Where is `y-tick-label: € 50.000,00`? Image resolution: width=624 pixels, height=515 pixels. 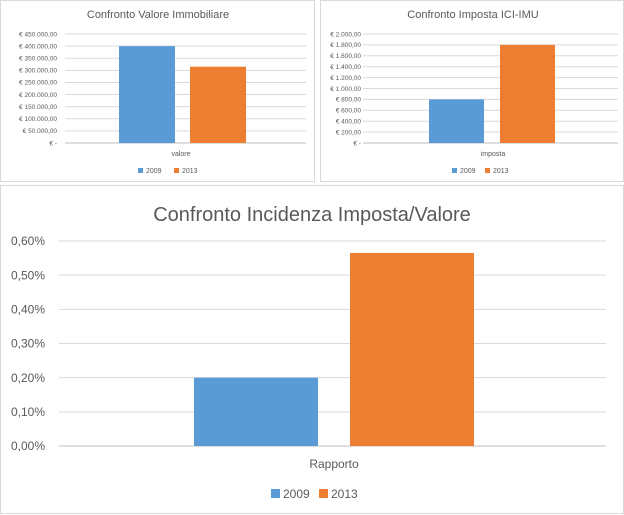 y-tick-label: € 50.000,00 is located at coordinates (40, 131).